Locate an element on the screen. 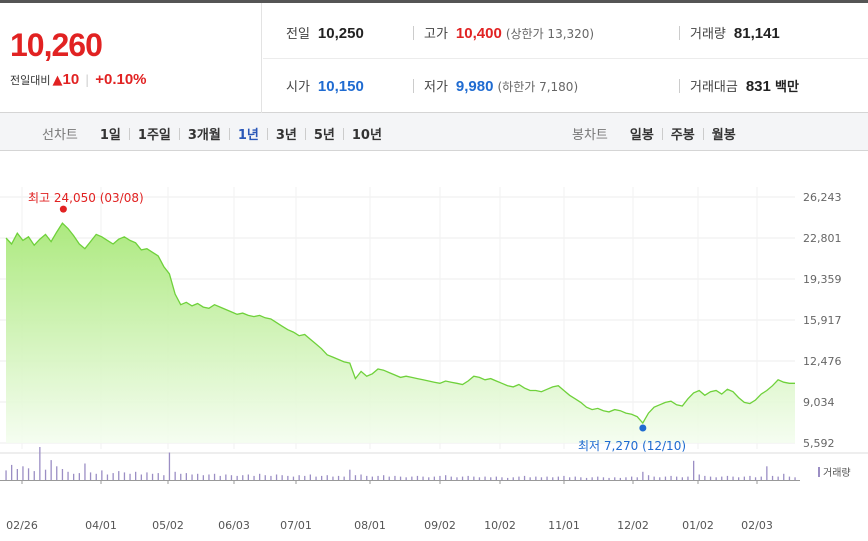  low-stat: 저가 9,980 (하한가 7,180) is located at coordinates (501, 85).